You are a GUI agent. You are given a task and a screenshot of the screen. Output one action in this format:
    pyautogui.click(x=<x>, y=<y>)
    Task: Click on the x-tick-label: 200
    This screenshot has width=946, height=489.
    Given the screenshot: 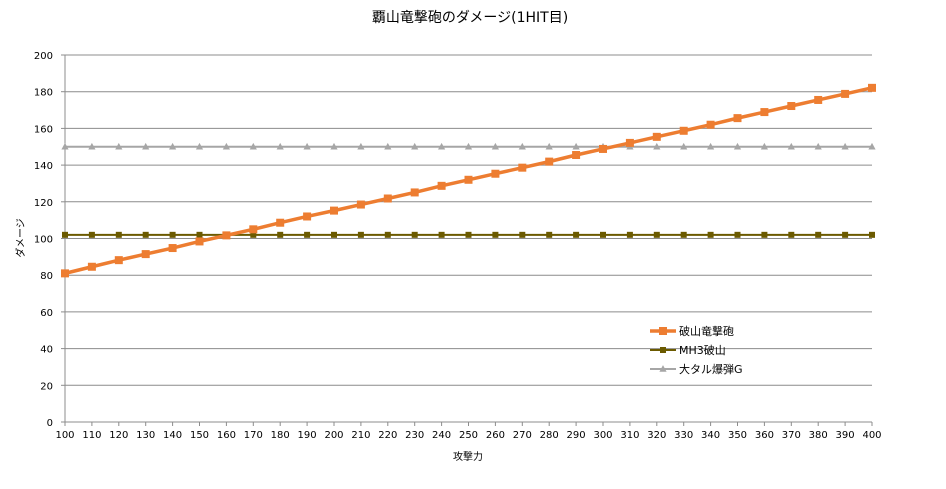 What is the action you would take?
    pyautogui.click(x=333, y=435)
    